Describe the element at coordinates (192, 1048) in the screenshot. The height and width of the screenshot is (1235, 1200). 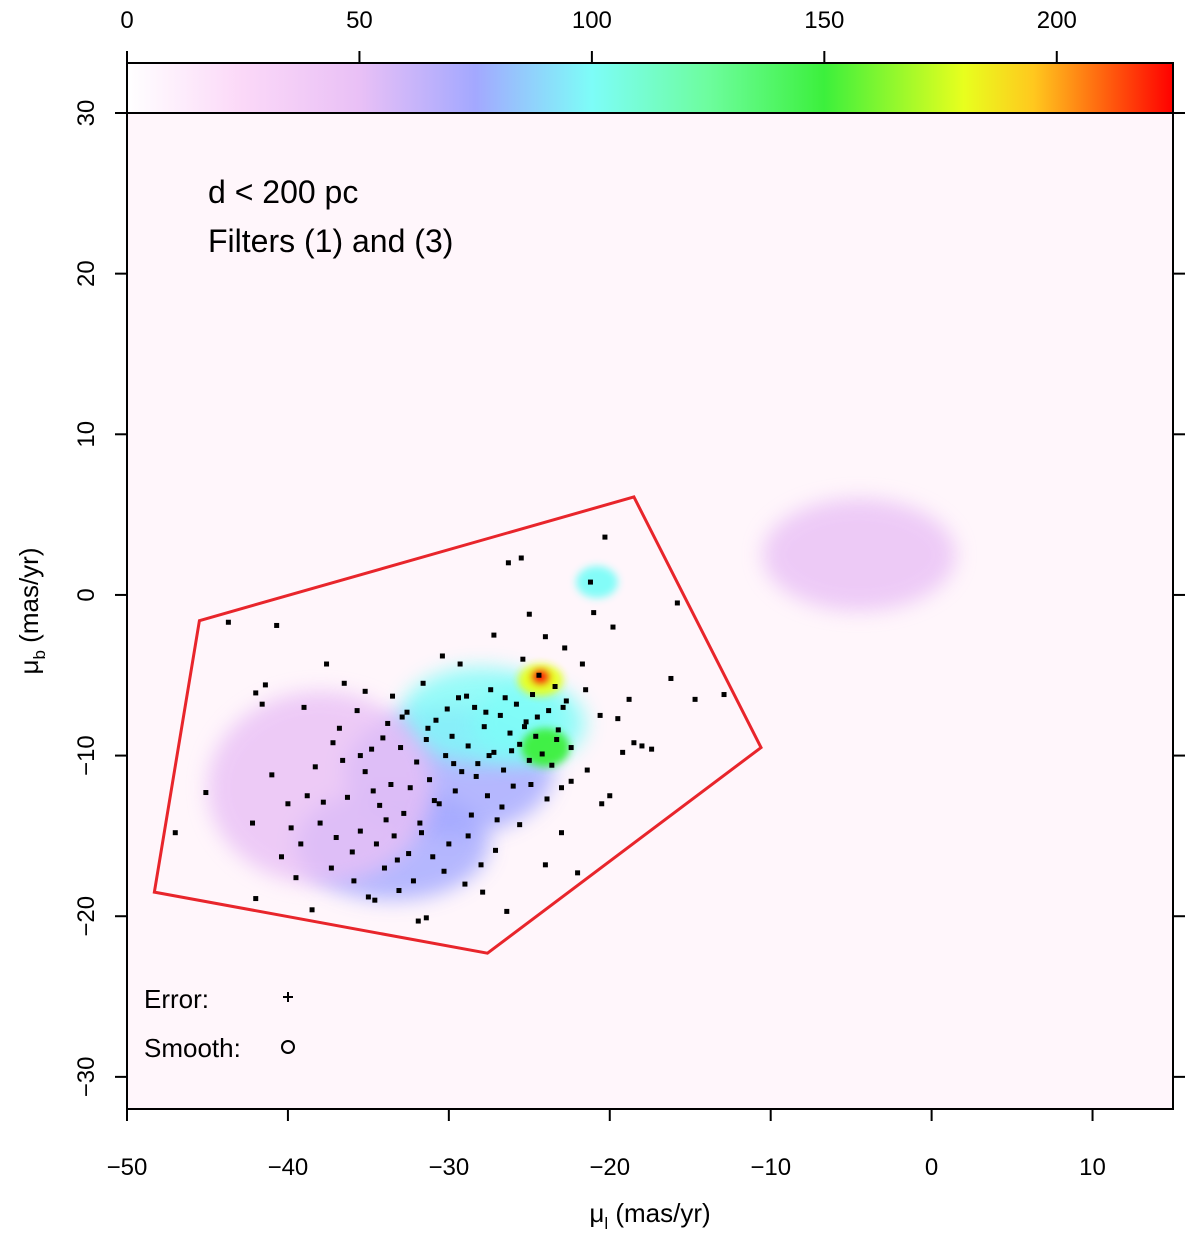
I see `legend-smooth-label: Smooth:` at that location.